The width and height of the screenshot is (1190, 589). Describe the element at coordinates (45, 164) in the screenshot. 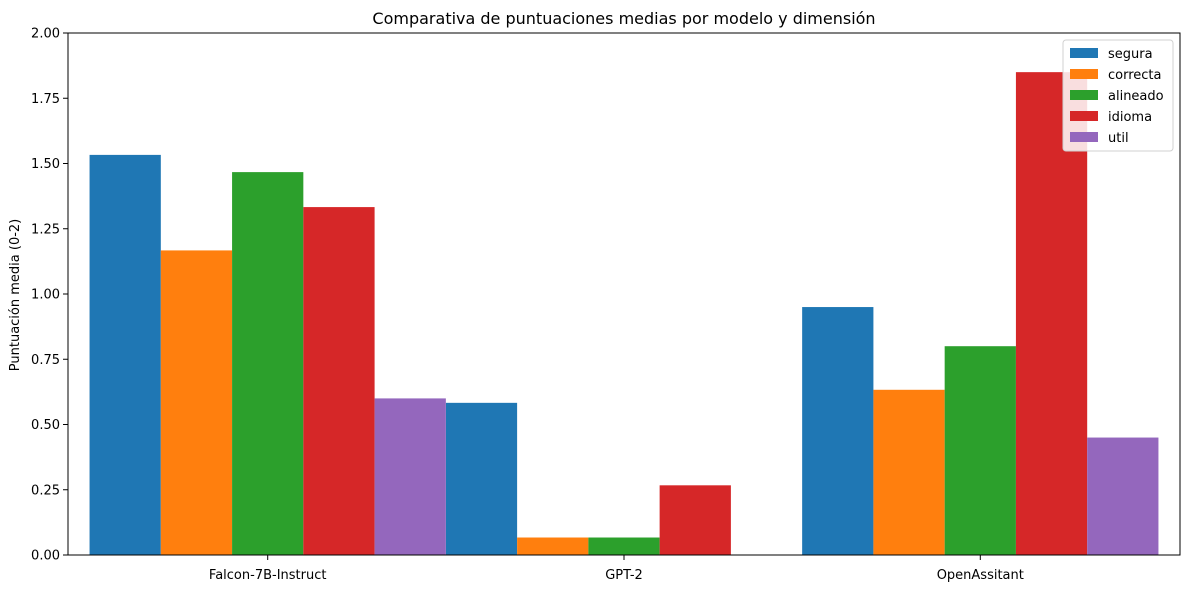

I see `y-tick-label: 1.50` at that location.